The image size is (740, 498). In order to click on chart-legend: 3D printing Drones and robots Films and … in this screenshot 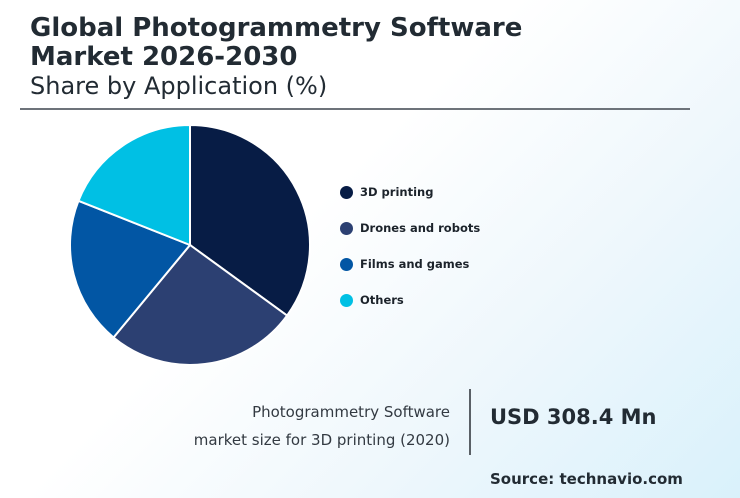, I will do `click(410, 246)`.